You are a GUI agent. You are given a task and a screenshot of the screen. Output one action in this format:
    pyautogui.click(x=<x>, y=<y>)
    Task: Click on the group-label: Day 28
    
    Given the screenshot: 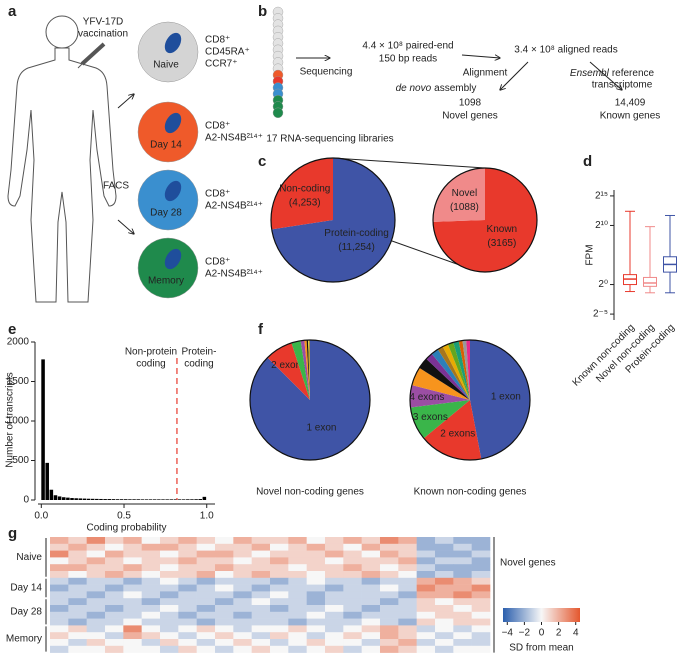 What is the action you would take?
    pyautogui.click(x=26, y=611)
    